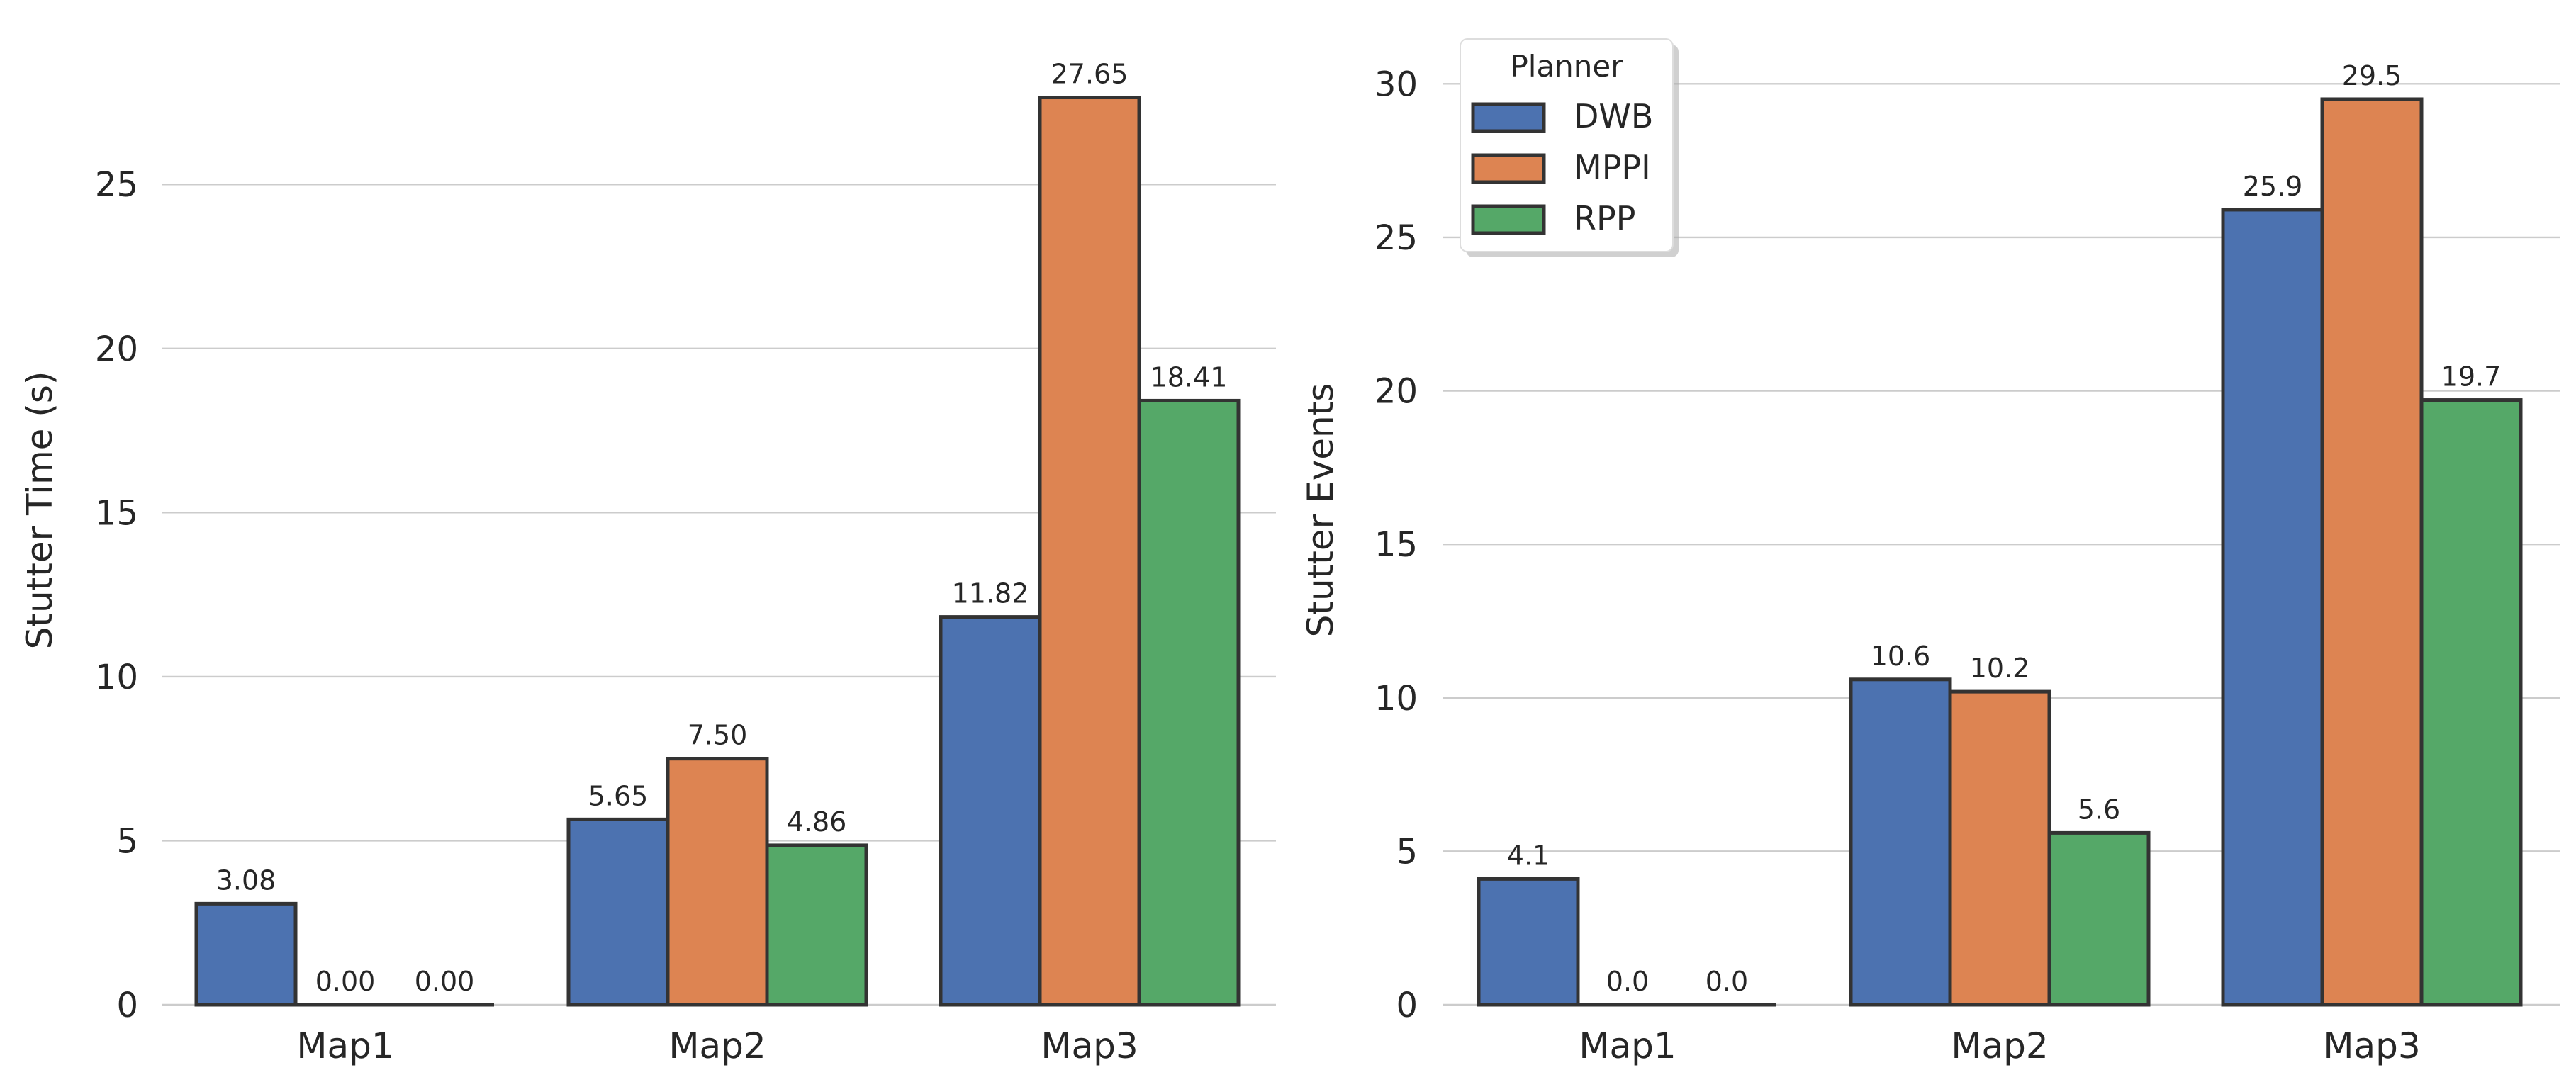 Image resolution: width=2576 pixels, height=1087 pixels. What do you see at coordinates (246, 880) in the screenshot?
I see `data-label: 3.08` at bounding box center [246, 880].